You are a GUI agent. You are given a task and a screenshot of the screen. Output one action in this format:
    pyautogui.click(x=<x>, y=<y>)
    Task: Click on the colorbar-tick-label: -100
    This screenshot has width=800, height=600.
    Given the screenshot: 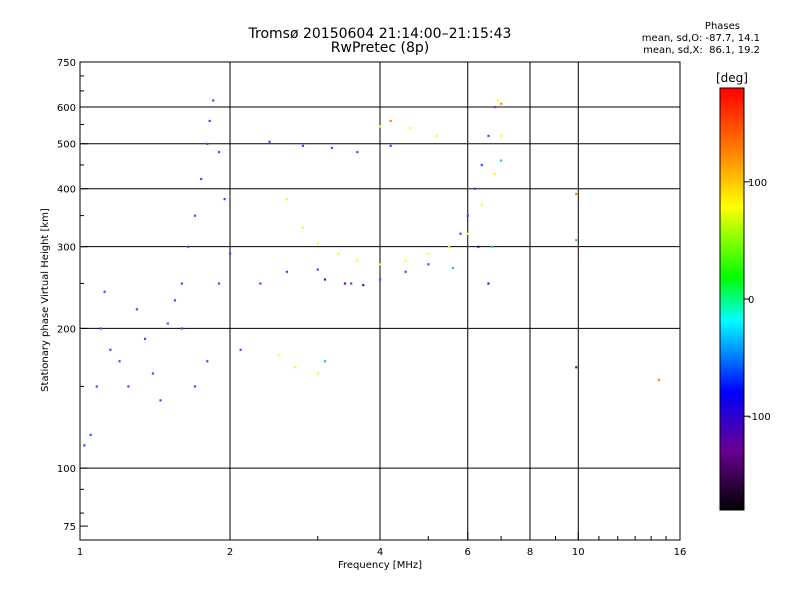 What is the action you would take?
    pyautogui.click(x=759, y=417)
    